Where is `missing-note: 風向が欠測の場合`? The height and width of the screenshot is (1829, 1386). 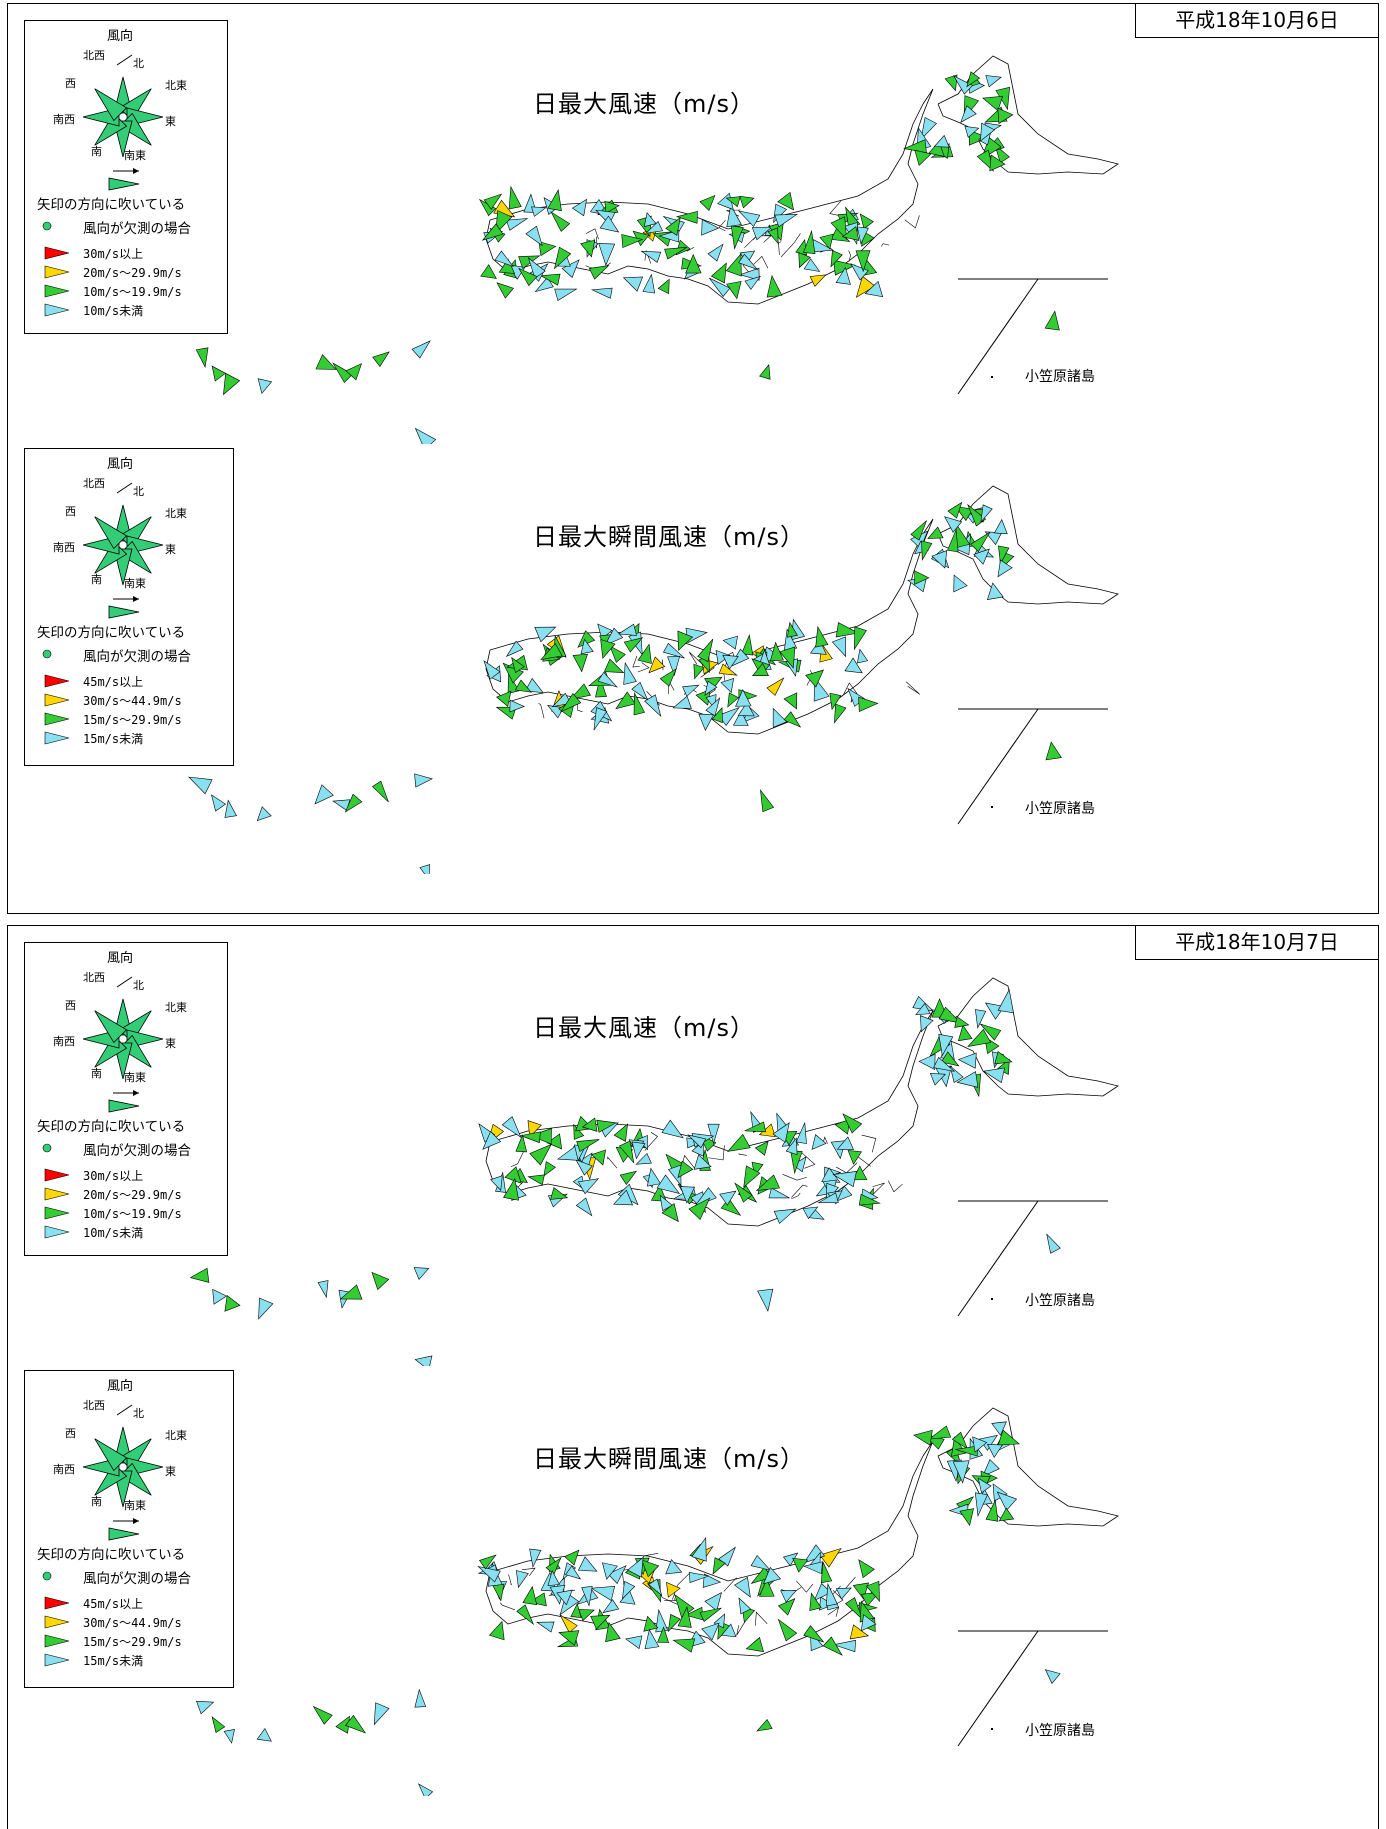
missing-note: 風向が欠測の場合 is located at coordinates (137, 1151).